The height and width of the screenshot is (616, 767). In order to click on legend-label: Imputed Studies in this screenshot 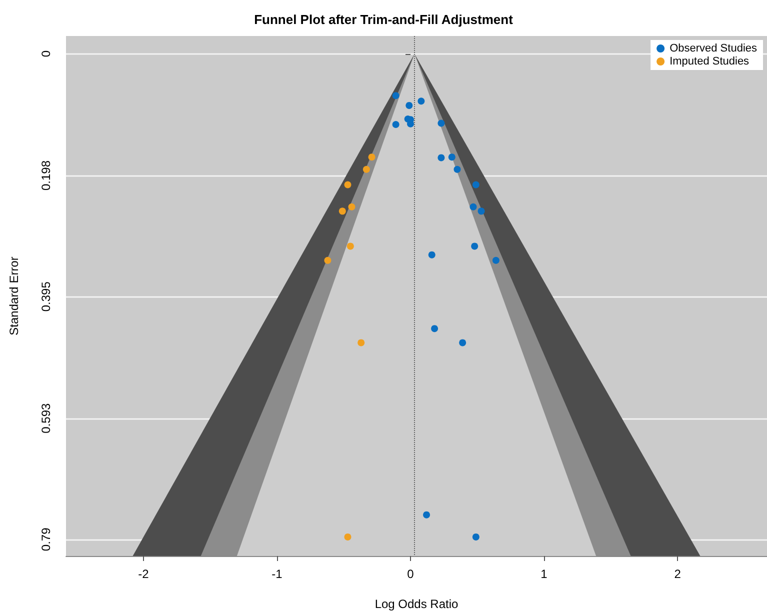, I will do `click(710, 62)`.